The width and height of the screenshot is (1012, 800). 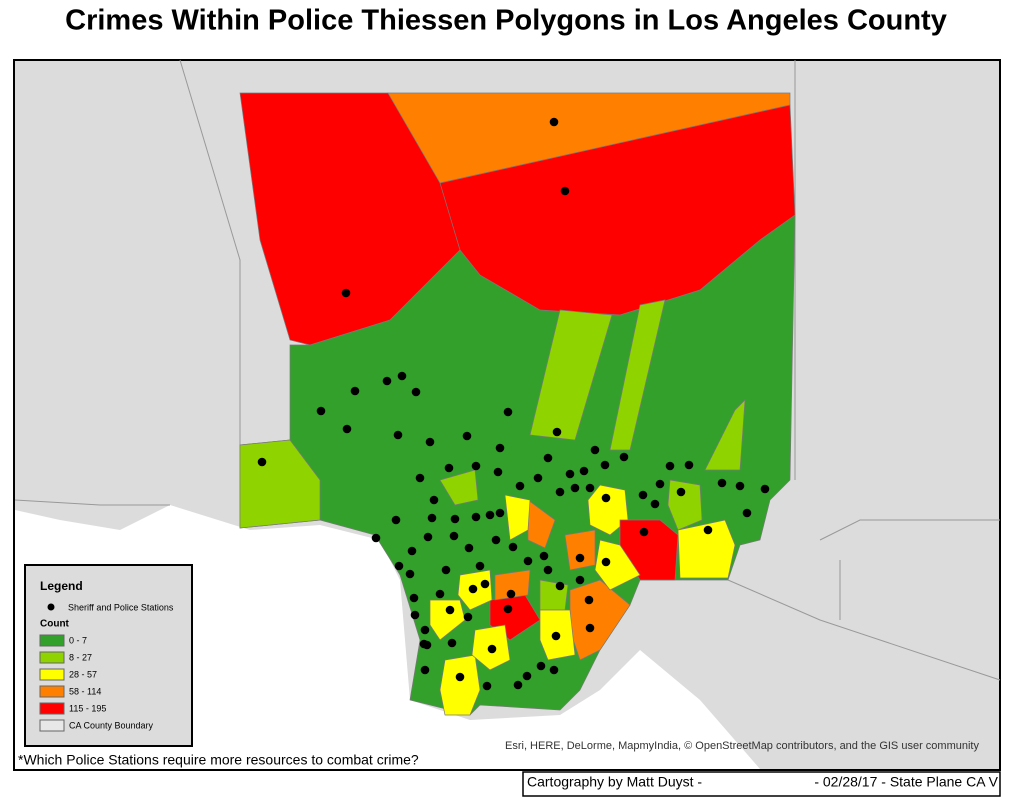 What do you see at coordinates (87, 708) in the screenshot?
I see `legend-label: 115 - 195` at bounding box center [87, 708].